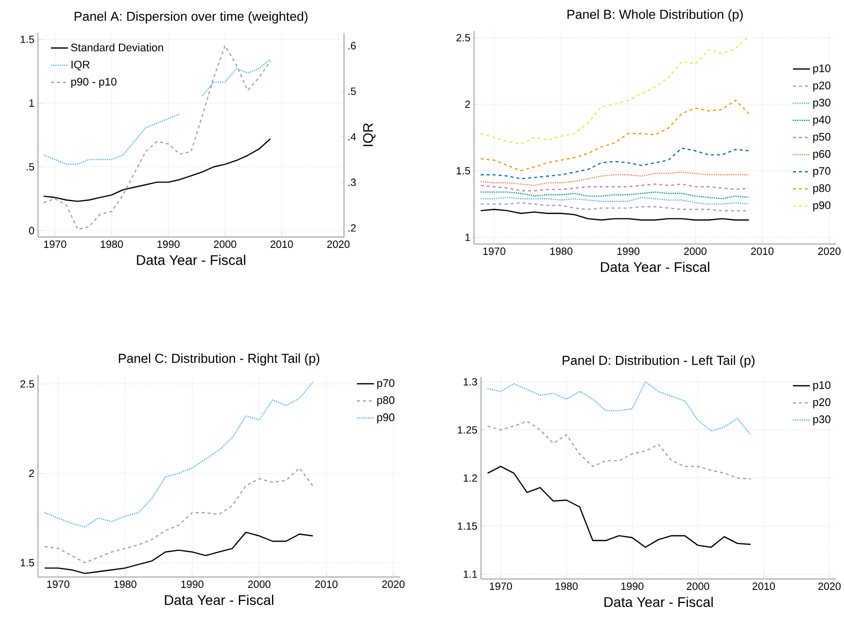 This screenshot has width=844, height=639. Describe the element at coordinates (655, 15) in the screenshot. I see `chart-title: Panel B: Whole Distribution (p)` at that location.